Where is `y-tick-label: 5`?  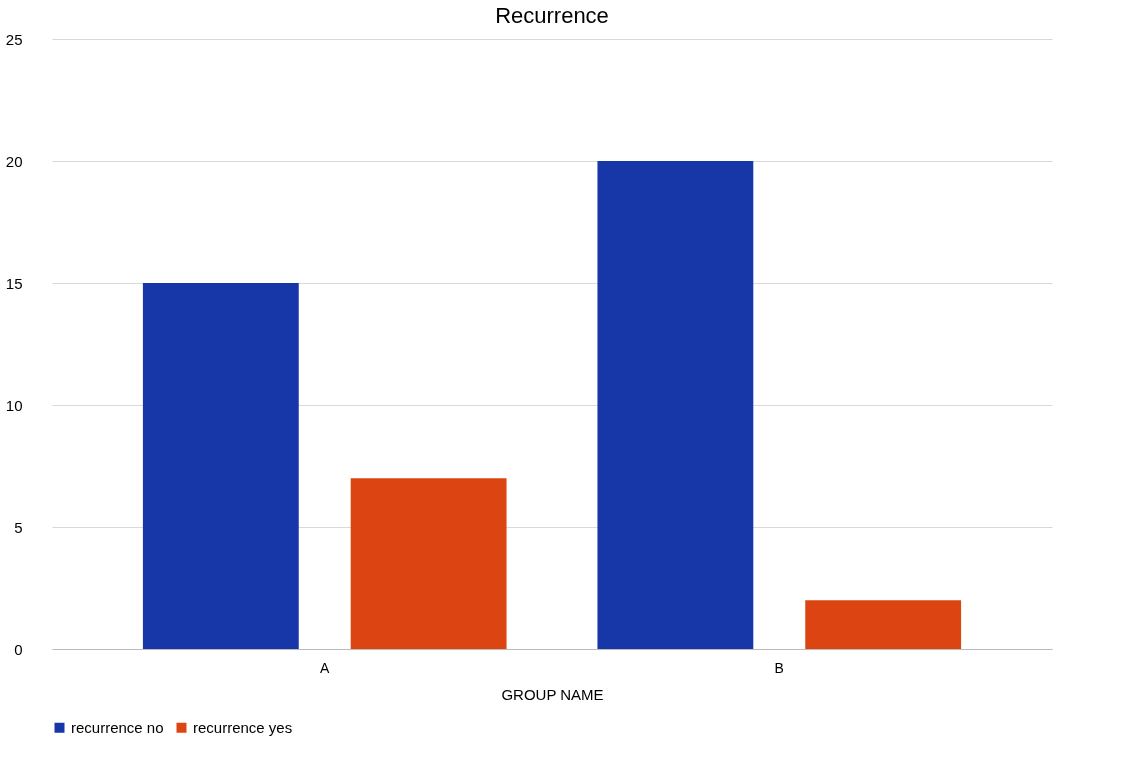
y-tick-label: 5 is located at coordinates (18, 527).